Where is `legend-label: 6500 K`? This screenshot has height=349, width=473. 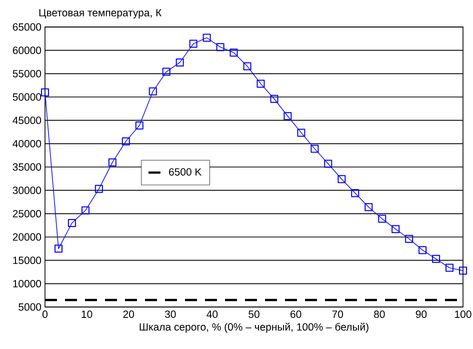
legend-label: 6500 K is located at coordinates (185, 172).